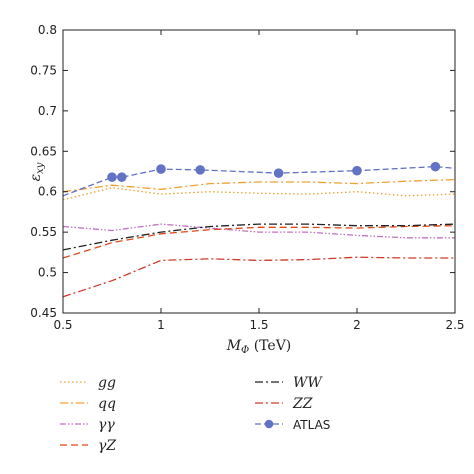 The image size is (474, 474). I want to click on legend-label-ZZ: ZZ, so click(302, 404).